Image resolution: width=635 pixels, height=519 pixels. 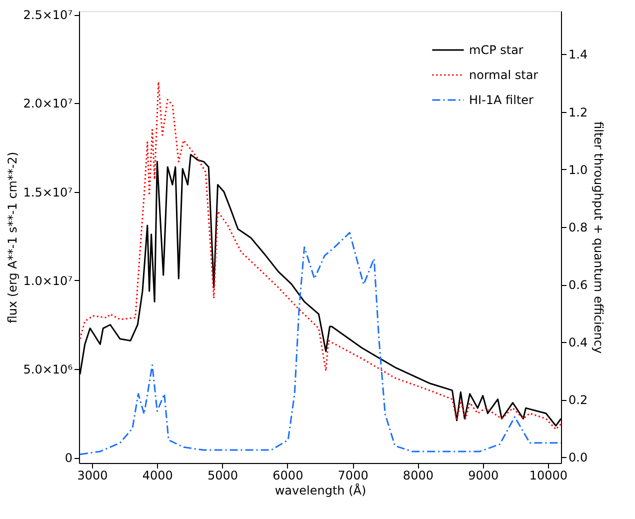 I want to click on y-tick-label: 1.5×10⁷, so click(x=48, y=192).